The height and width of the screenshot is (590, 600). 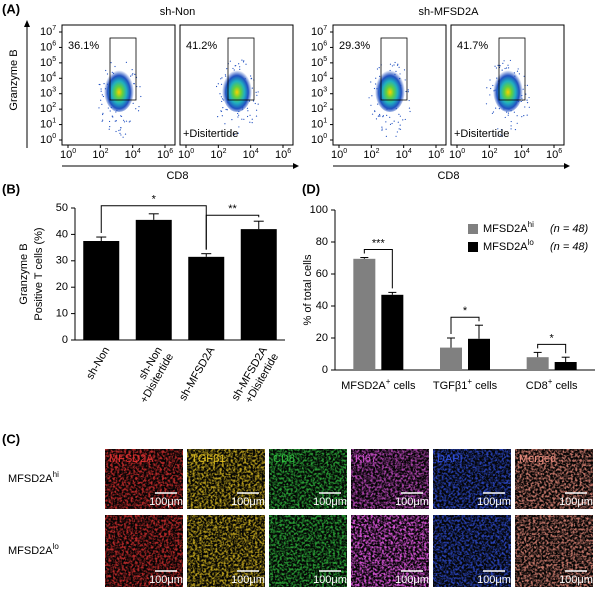 I want to click on y-tick-label: 10⁴, so click(x=48, y=78).